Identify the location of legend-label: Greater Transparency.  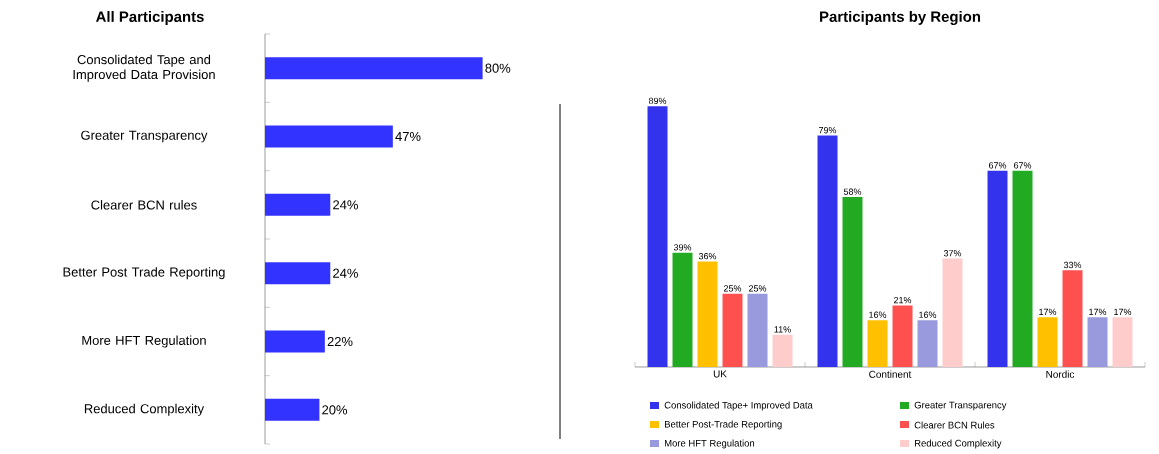
(960, 406).